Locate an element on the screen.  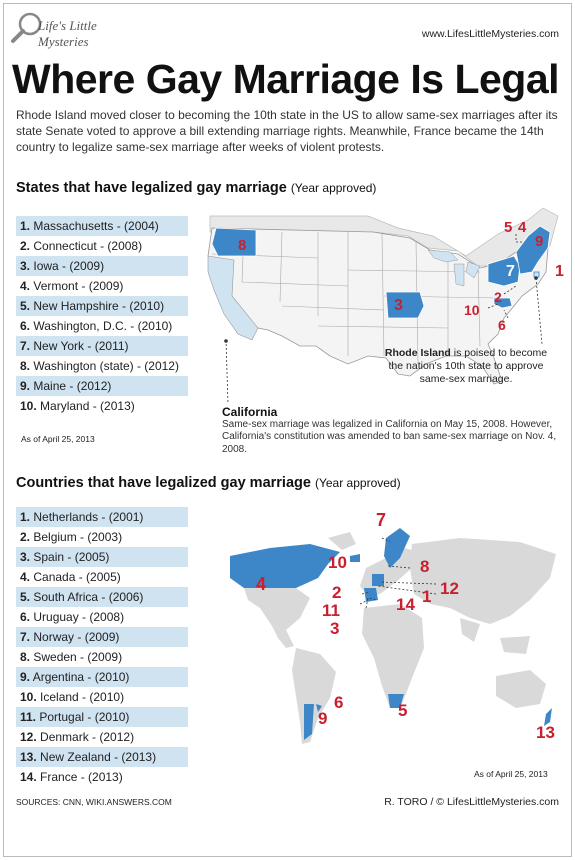
countries-item-number: 3. is located at coordinates (25, 557).